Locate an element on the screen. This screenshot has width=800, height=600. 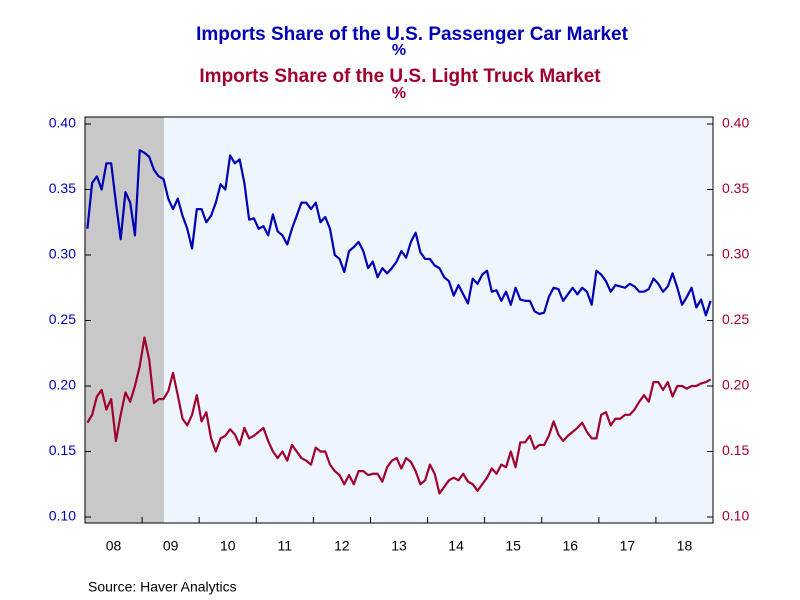
y-tick-label: 0.15 is located at coordinates (62, 450).